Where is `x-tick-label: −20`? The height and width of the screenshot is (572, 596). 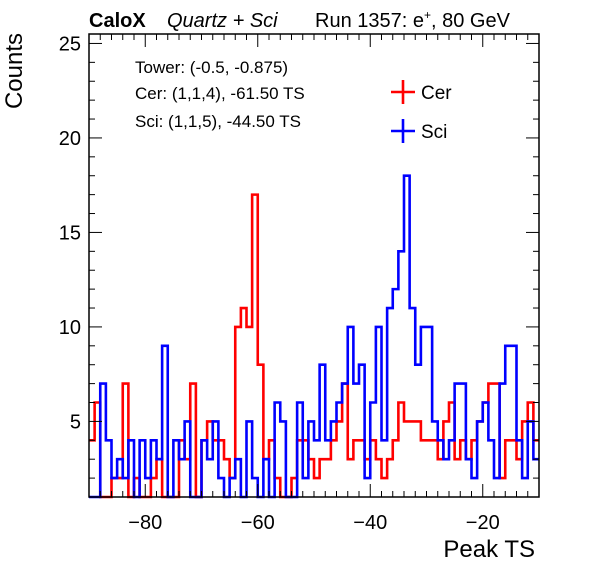 x-tick-label: −20 is located at coordinates (483, 523).